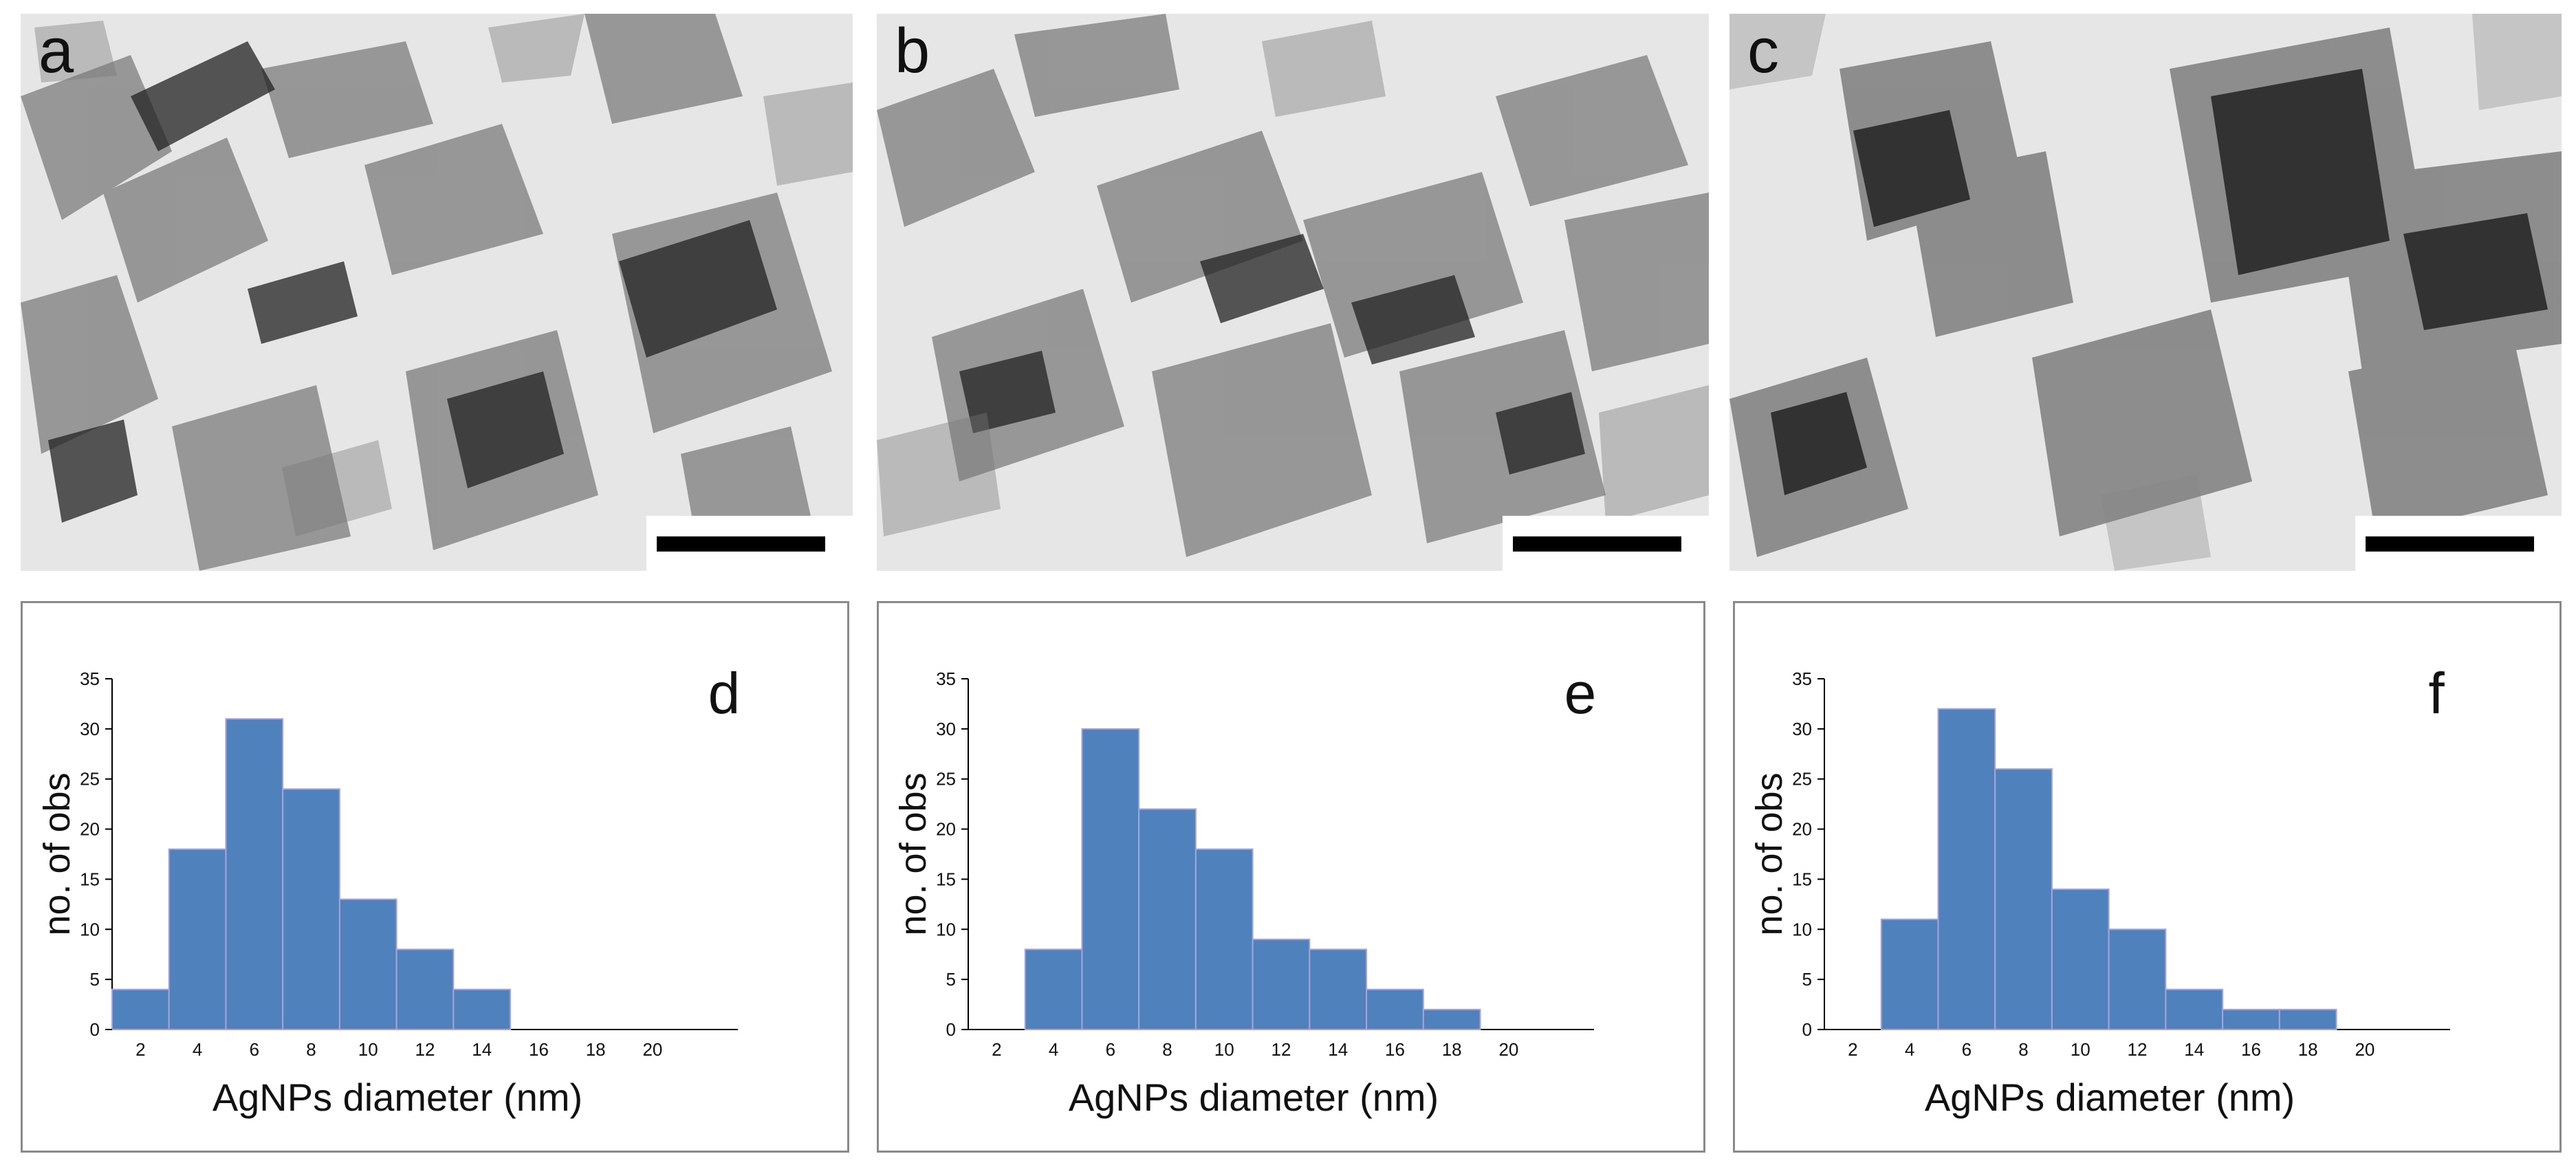 The height and width of the screenshot is (1176, 2576). I want to click on tem-panel-letter: b, so click(912, 51).